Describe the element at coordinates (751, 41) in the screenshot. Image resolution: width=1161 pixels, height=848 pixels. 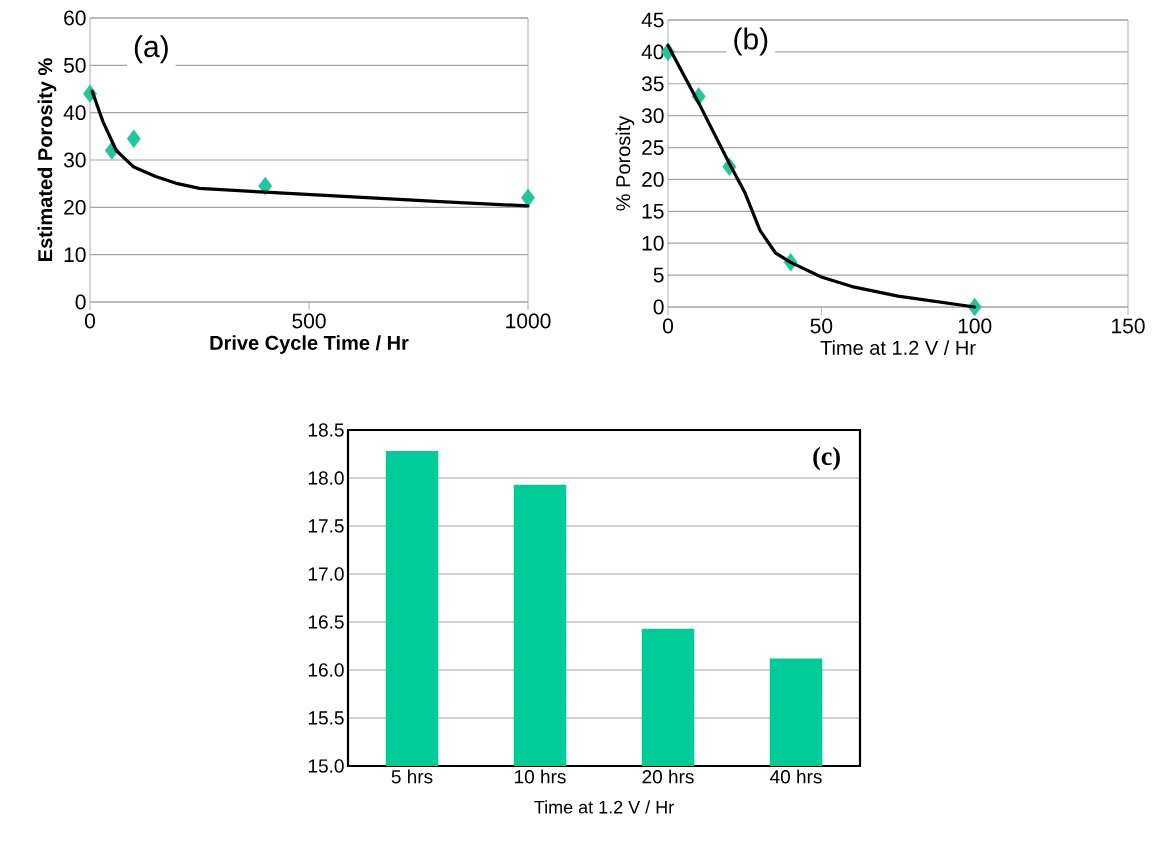
I see `annotation: (b)` at that location.